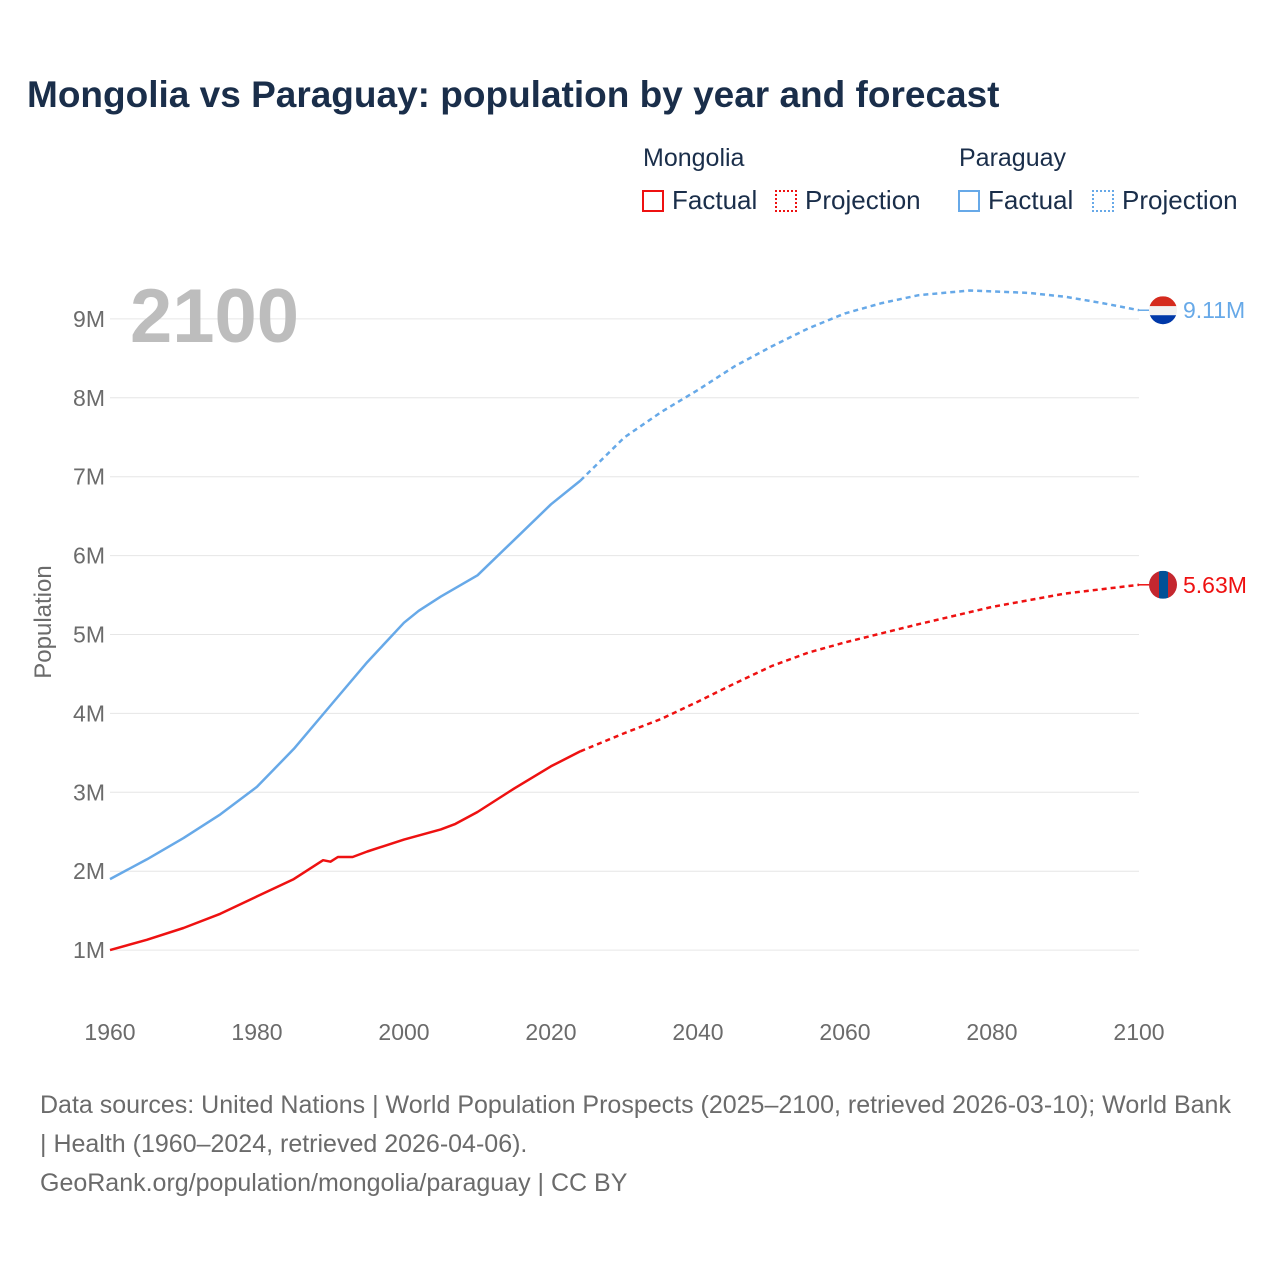 Image resolution: width=1280 pixels, height=1280 pixels. What do you see at coordinates (89, 871) in the screenshot?
I see `y-tick-label: 2M` at bounding box center [89, 871].